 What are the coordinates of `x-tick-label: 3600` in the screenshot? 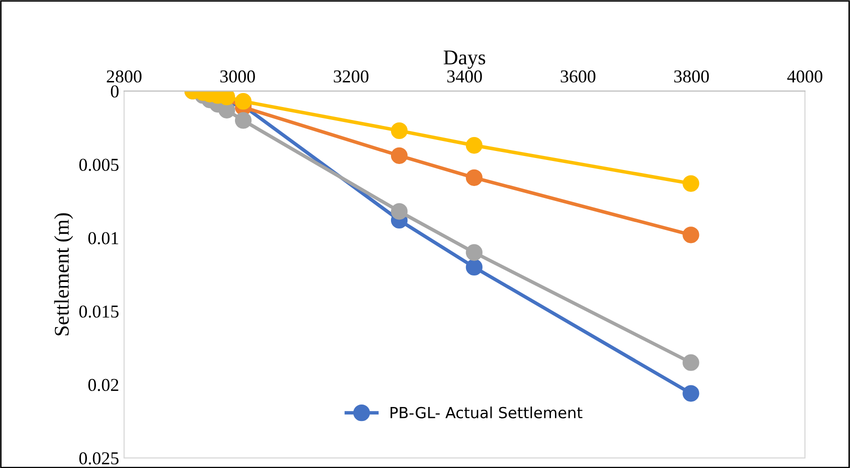 It's located at (578, 76).